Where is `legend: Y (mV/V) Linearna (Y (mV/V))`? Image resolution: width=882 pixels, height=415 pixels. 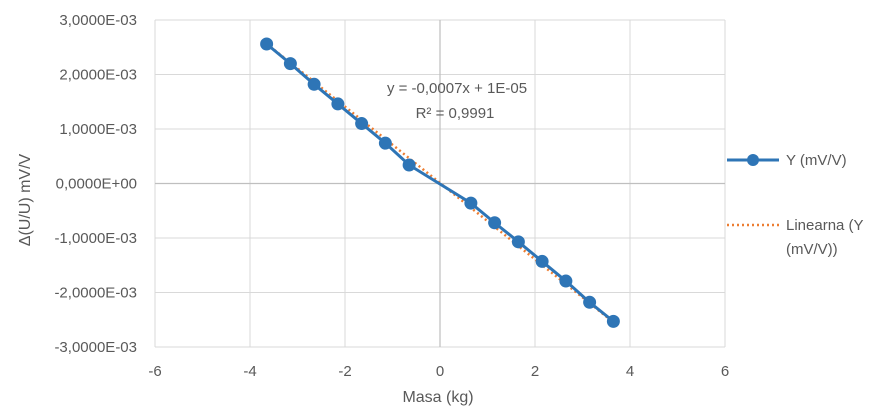
legend: Y (mV/V) Linearna (Y (mV/V)) is located at coordinates (797, 205).